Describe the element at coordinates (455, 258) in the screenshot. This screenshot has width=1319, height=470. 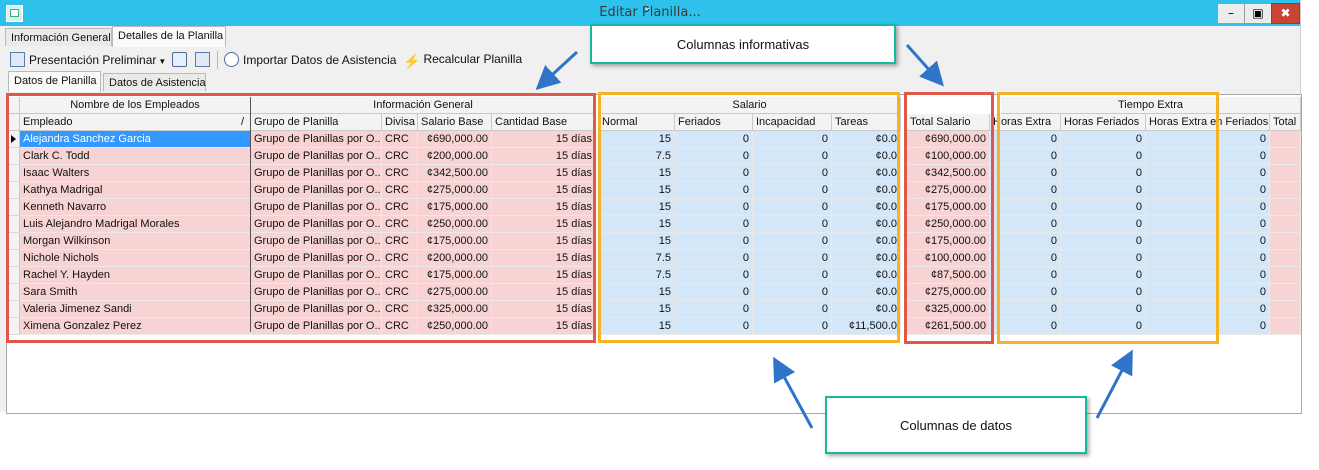
I see `cell-base: ¢200,000.00` at that location.